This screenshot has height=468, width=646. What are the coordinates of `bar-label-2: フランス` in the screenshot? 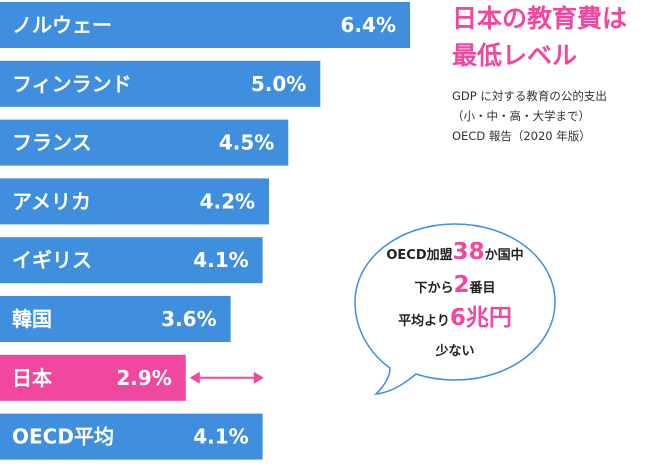 It's located at (52, 143).